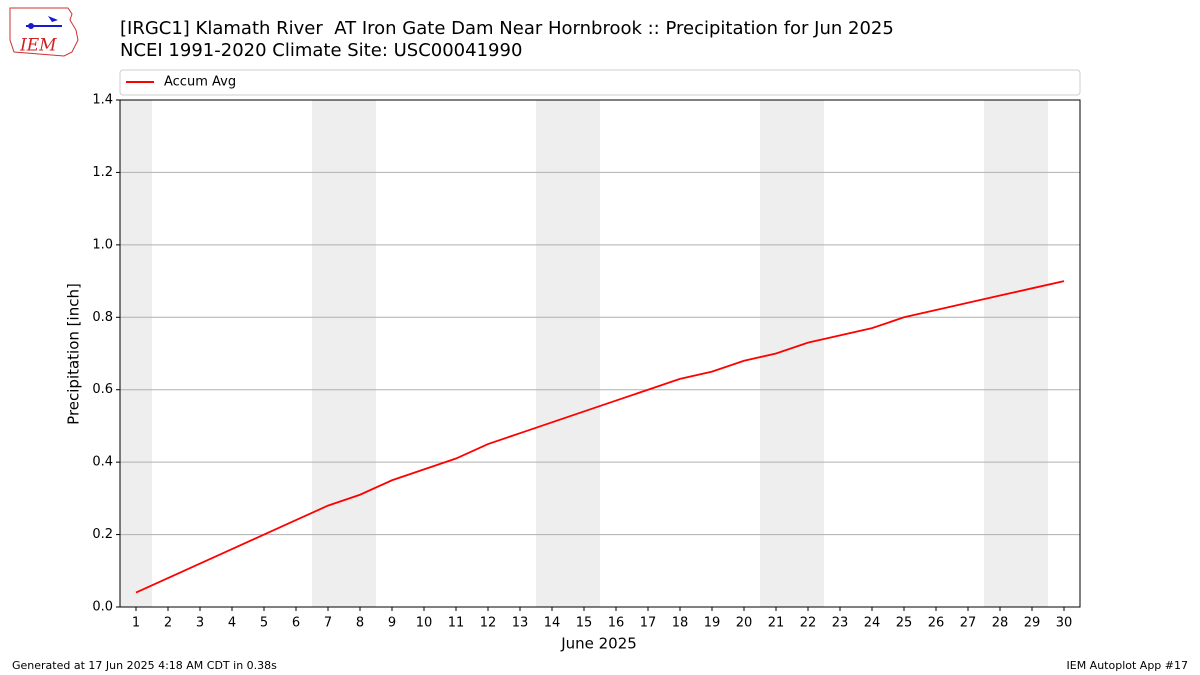  I want to click on x-axis-label: June 2025, so click(598, 644).